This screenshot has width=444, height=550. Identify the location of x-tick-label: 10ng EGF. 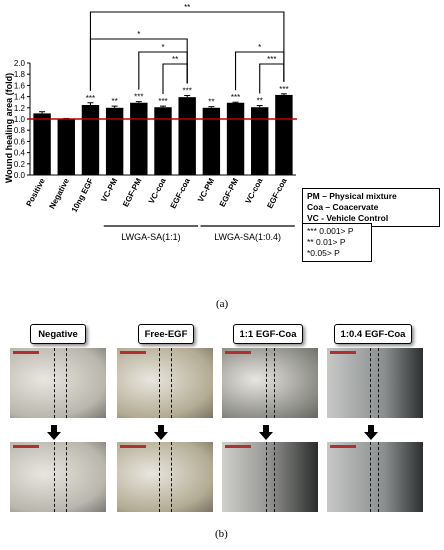
(83, 195).